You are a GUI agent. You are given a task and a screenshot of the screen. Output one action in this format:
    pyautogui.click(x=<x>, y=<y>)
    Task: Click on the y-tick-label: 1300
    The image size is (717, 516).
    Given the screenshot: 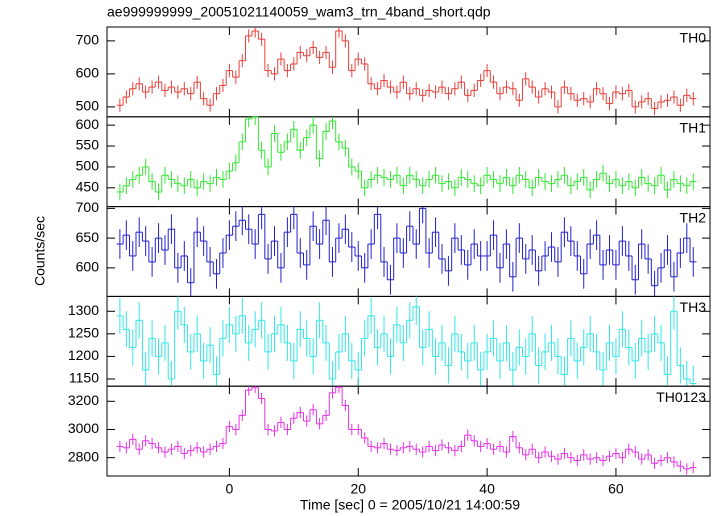 What is the action you would take?
    pyautogui.click(x=83, y=310)
    